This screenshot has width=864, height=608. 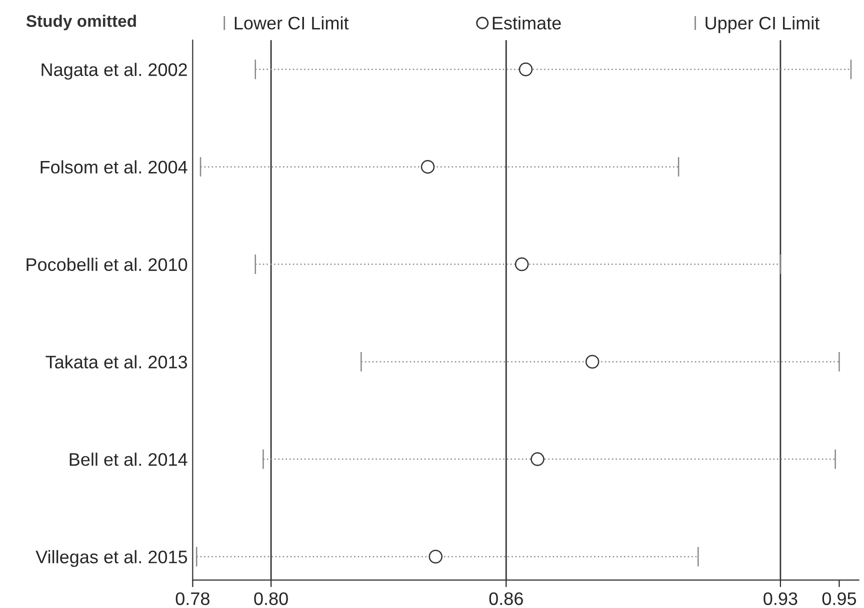 What do you see at coordinates (107, 264) in the screenshot?
I see `y-tick-label: Pocobelli et al. 2010` at bounding box center [107, 264].